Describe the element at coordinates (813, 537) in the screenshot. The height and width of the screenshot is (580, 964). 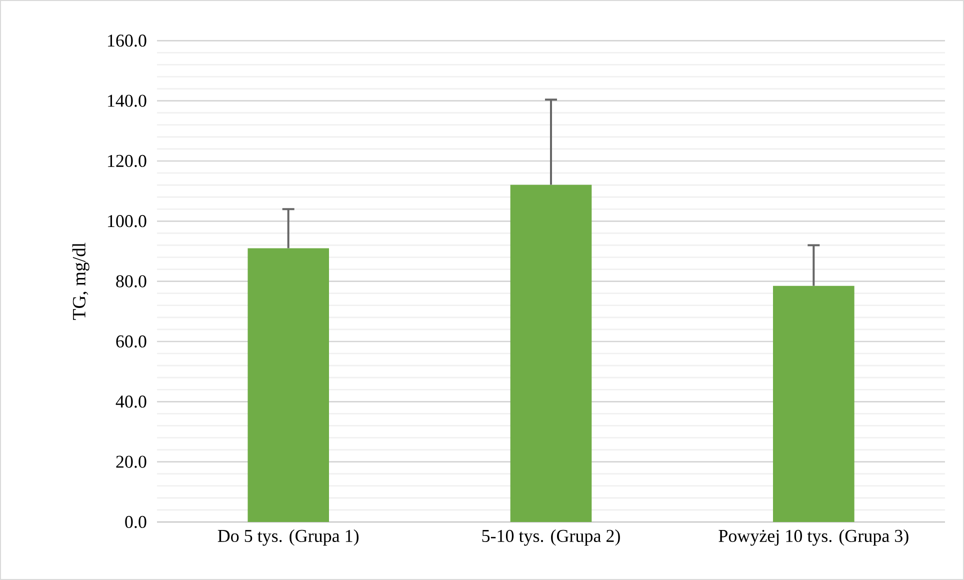
I see `x-tick-label: Powyżej 10 tys. (Grupa 3)` at that location.